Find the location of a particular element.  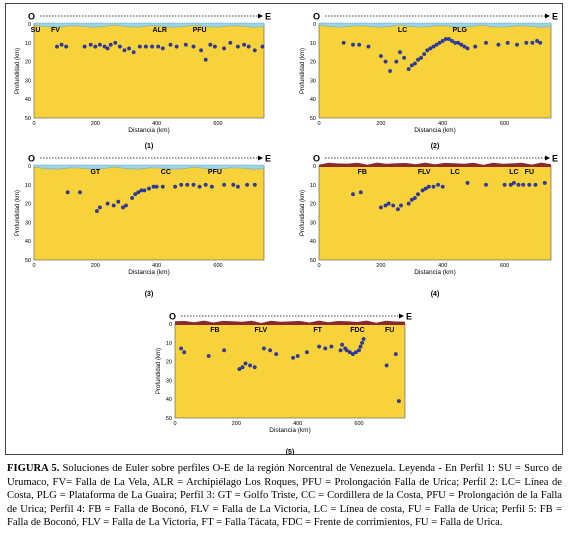

panel-4-annotation: FU is located at coordinates (529, 172).